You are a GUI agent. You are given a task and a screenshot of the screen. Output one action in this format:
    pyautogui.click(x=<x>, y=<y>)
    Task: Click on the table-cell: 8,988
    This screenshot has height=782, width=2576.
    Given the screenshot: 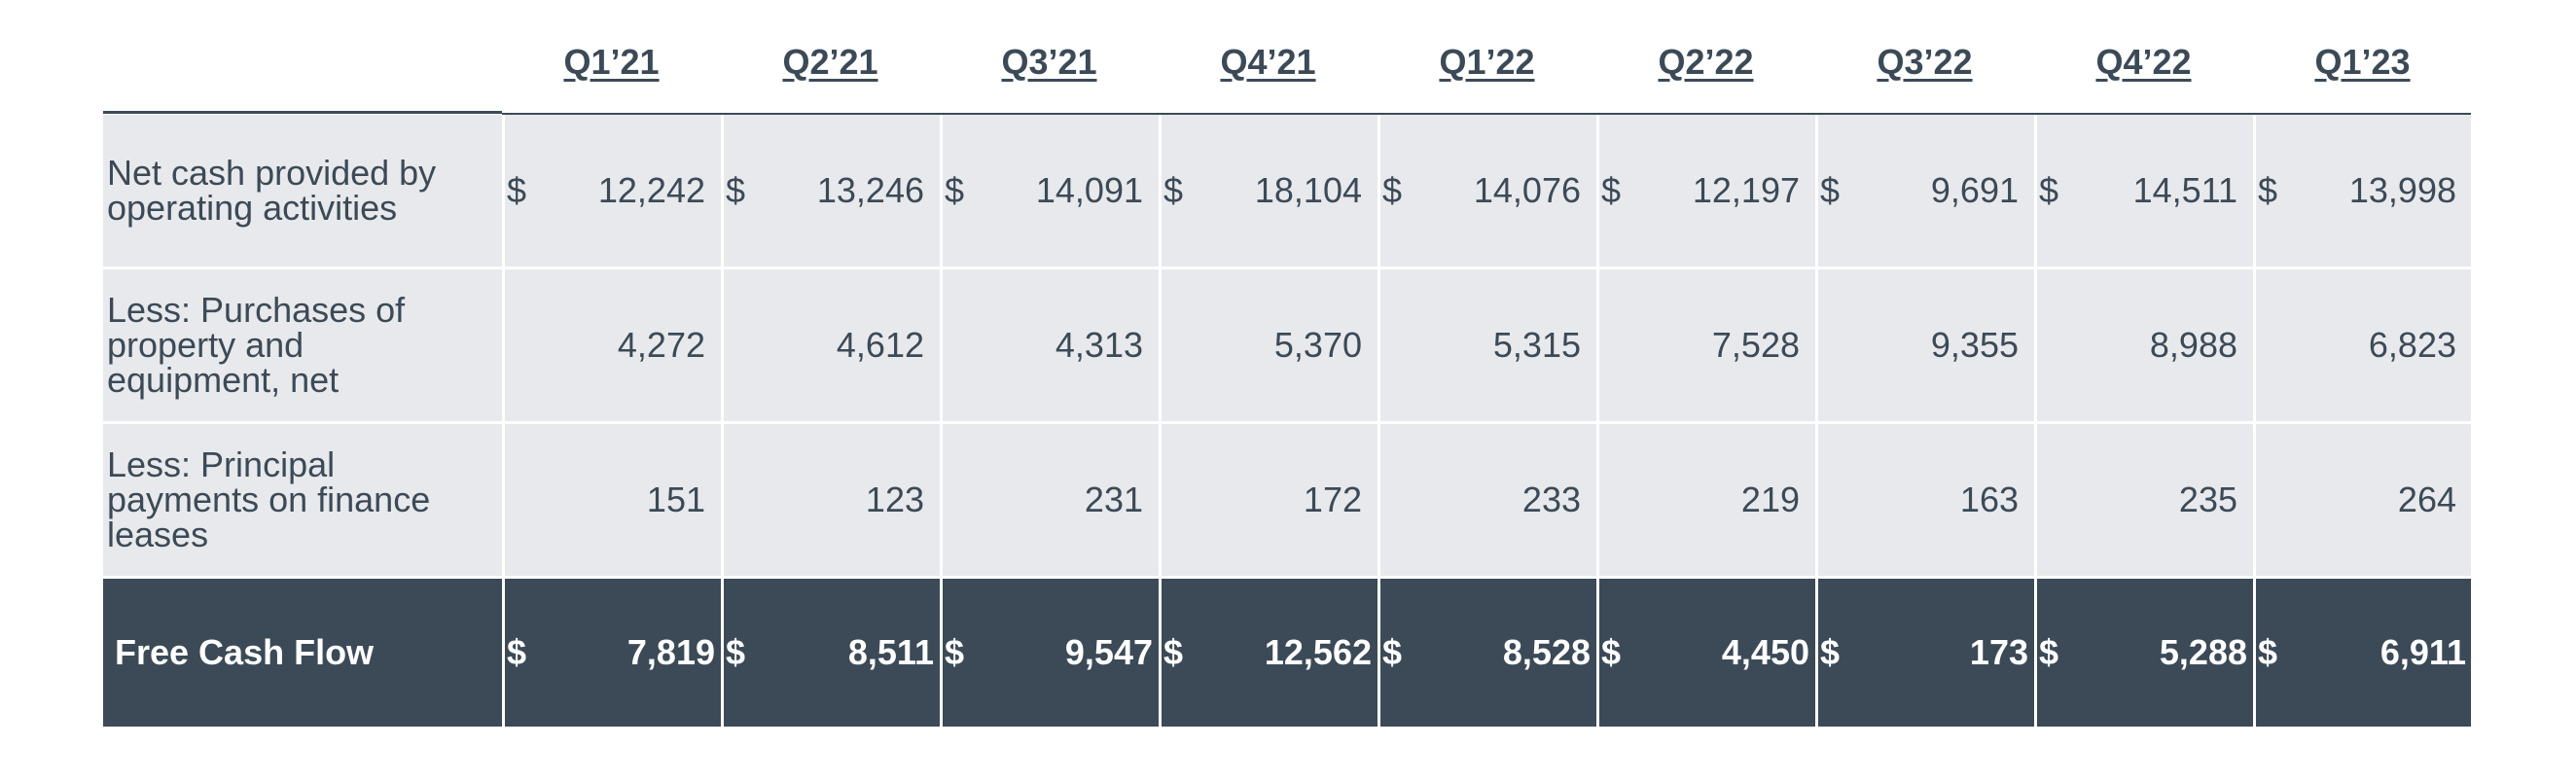 What is the action you would take?
    pyautogui.click(x=2143, y=345)
    